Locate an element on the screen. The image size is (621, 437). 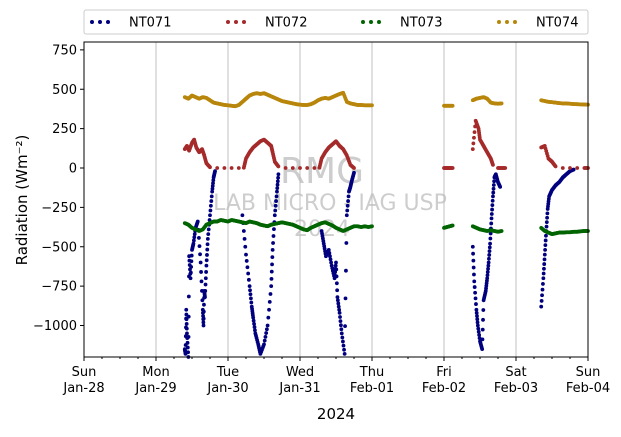
x-tick-label-day: Thu is located at coordinates (371, 372).